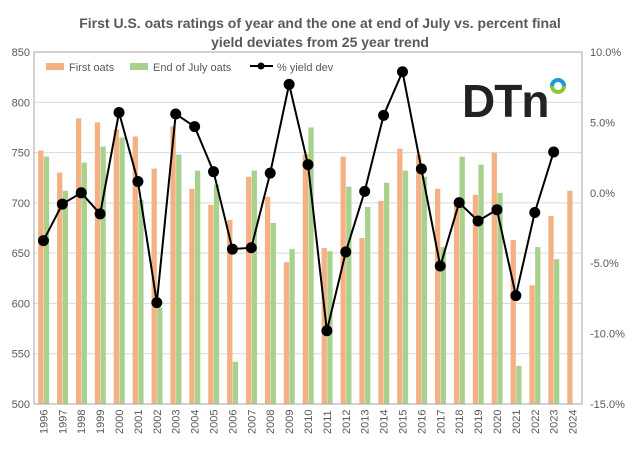  What do you see at coordinates (441, 422) in the screenshot?
I see `x-tick-label: 2017` at bounding box center [441, 422].